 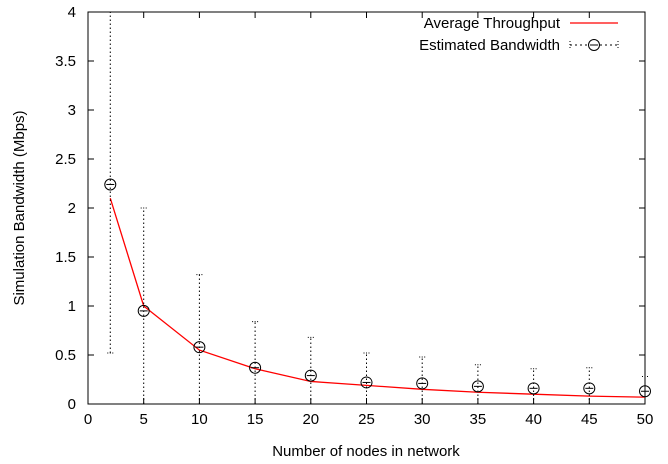 What do you see at coordinates (489, 45) in the screenshot?
I see `legend-label-estimated-bandwidth: Estimated Bandwidth` at bounding box center [489, 45].